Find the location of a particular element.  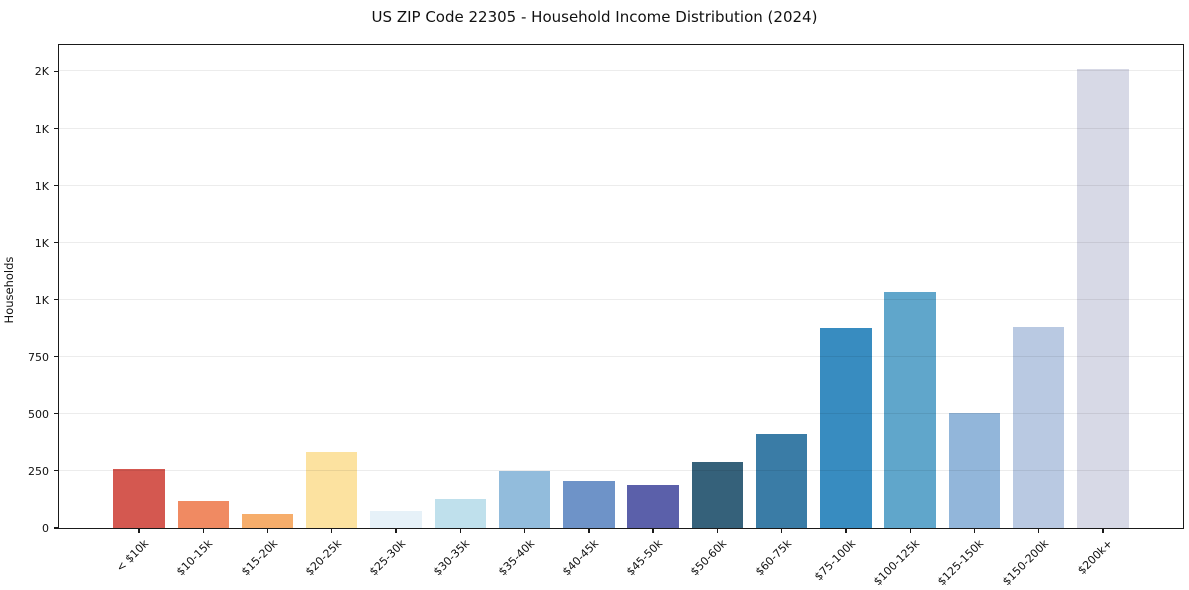

chart-bar-$30-35k is located at coordinates (460, 513).